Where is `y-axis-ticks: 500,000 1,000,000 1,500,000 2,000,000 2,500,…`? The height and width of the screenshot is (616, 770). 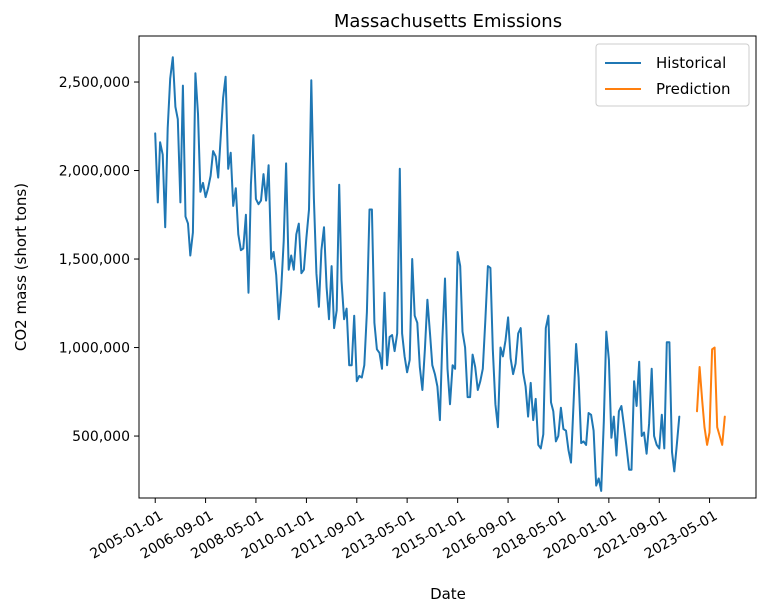 y-axis-ticks: 500,000 1,000,000 1,500,000 2,000,000 2,500,… is located at coordinates (99, 260).